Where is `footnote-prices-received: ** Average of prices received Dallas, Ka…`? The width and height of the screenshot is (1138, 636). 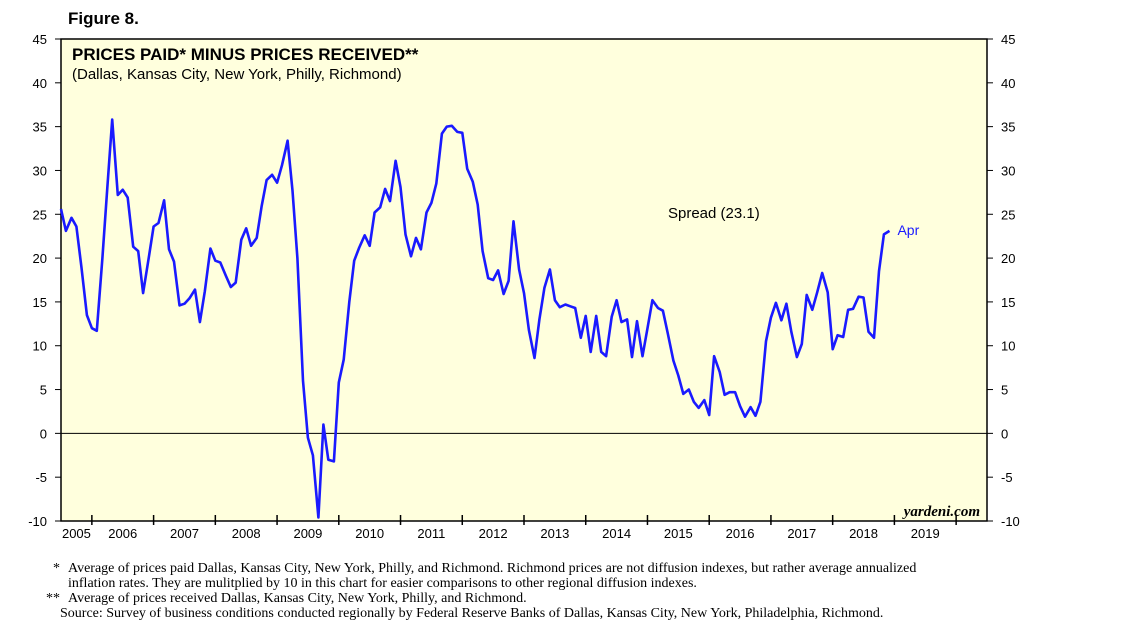
footnote-prices-received: ** Average of prices received Dallas, Ka… is located at coordinates (536, 598).